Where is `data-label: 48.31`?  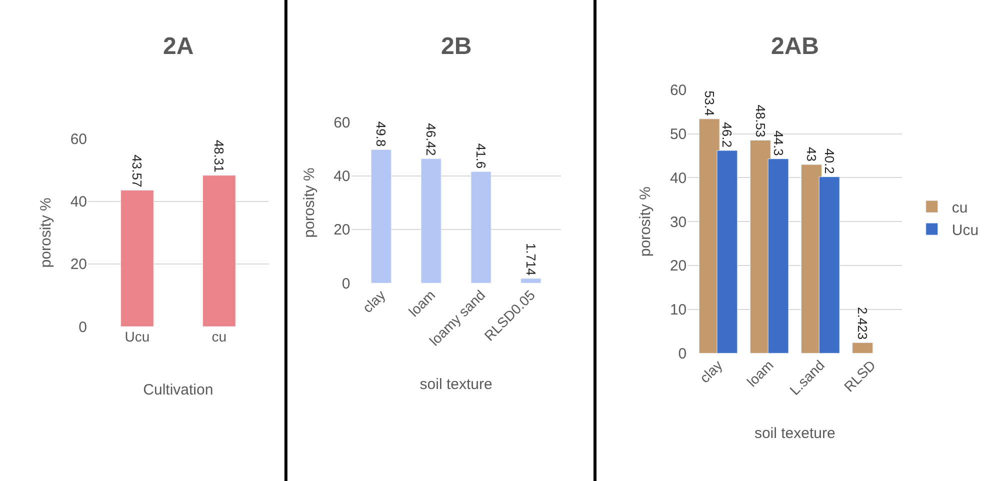 data-label: 48.31 is located at coordinates (219, 156).